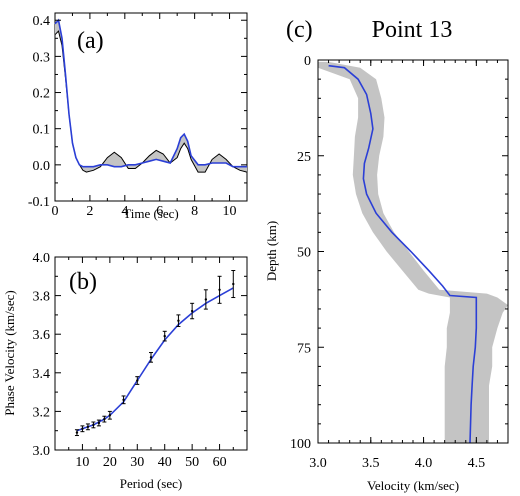 This screenshot has height=496, width=520. What do you see at coordinates (137, 462) in the screenshot?
I see `panel-b-xtick-label: 30` at bounding box center [137, 462].